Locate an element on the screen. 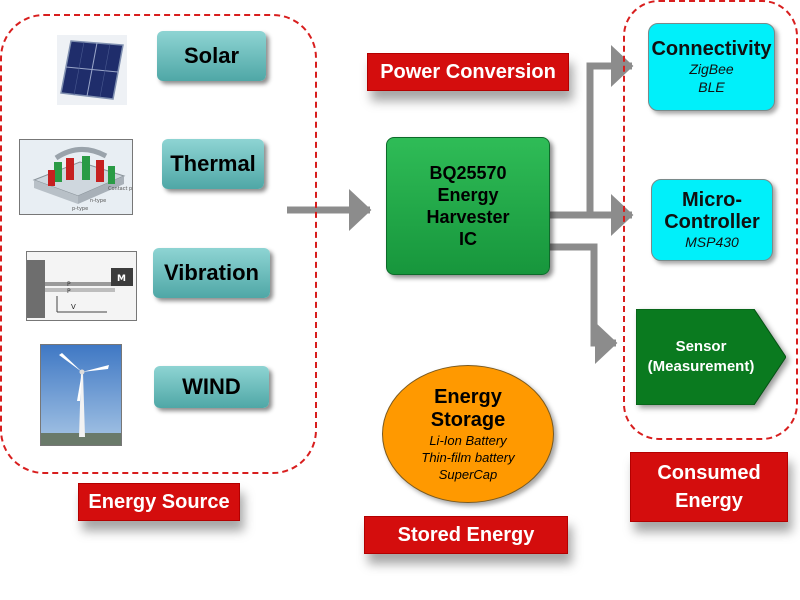  ic-line-energy: Energy is located at coordinates (468, 195).